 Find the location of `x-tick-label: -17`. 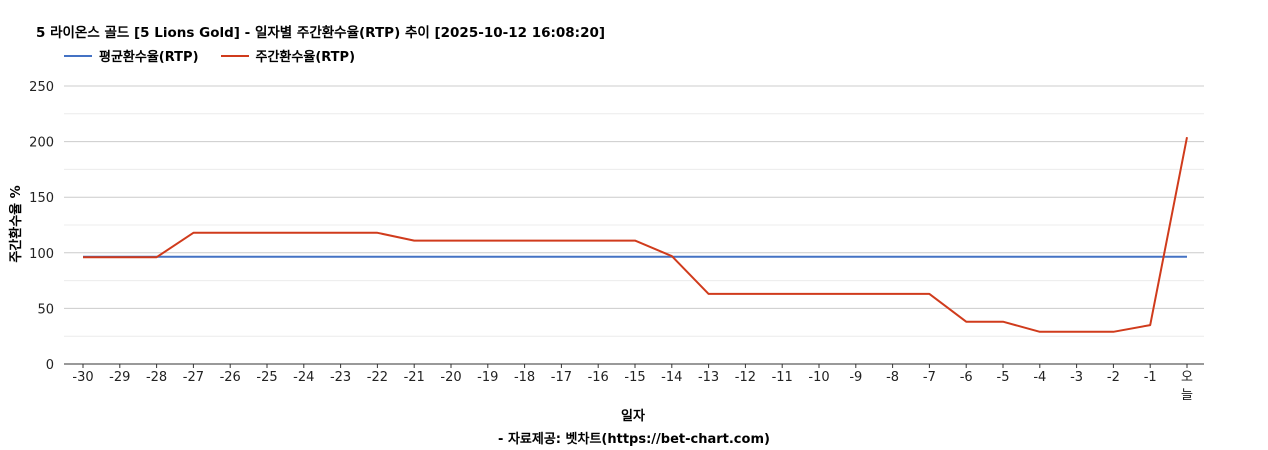

x-tick-label: -17 is located at coordinates (561, 377).